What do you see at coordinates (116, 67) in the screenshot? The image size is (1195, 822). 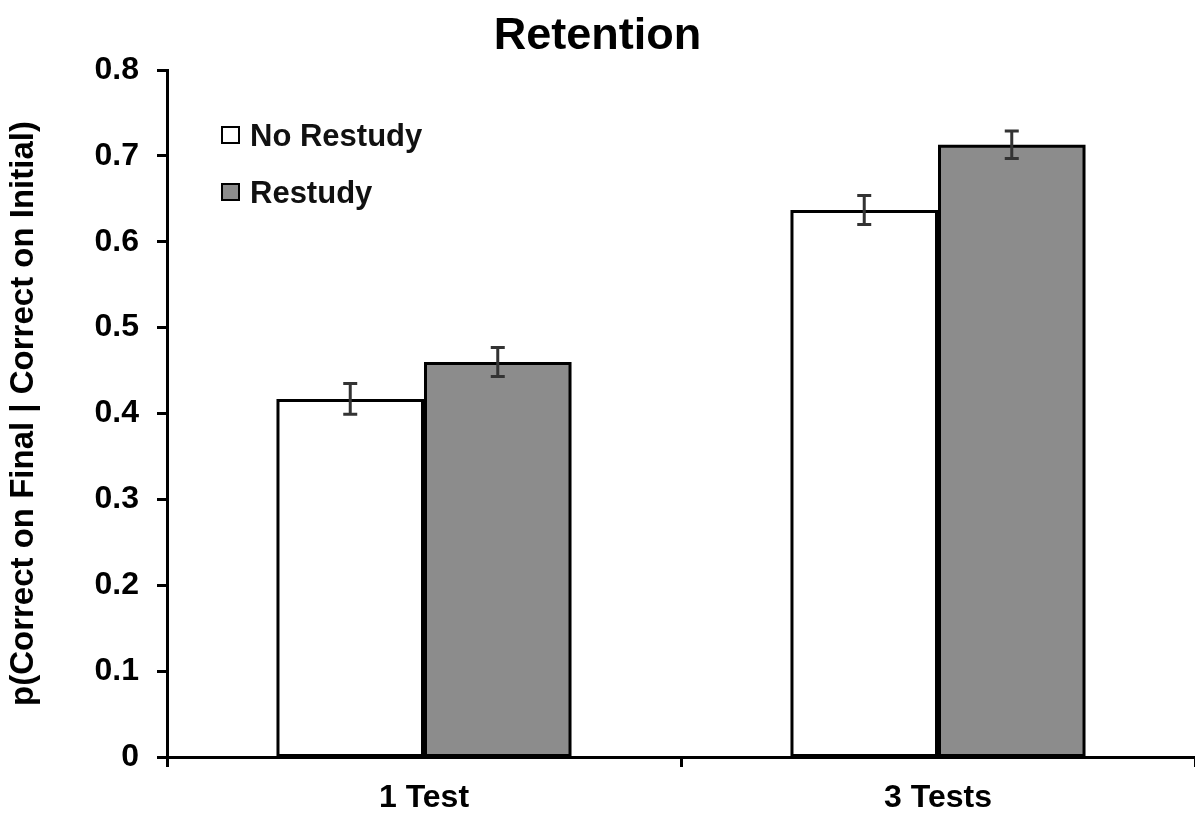 I see `y-tick-label: 0.8` at bounding box center [116, 67].